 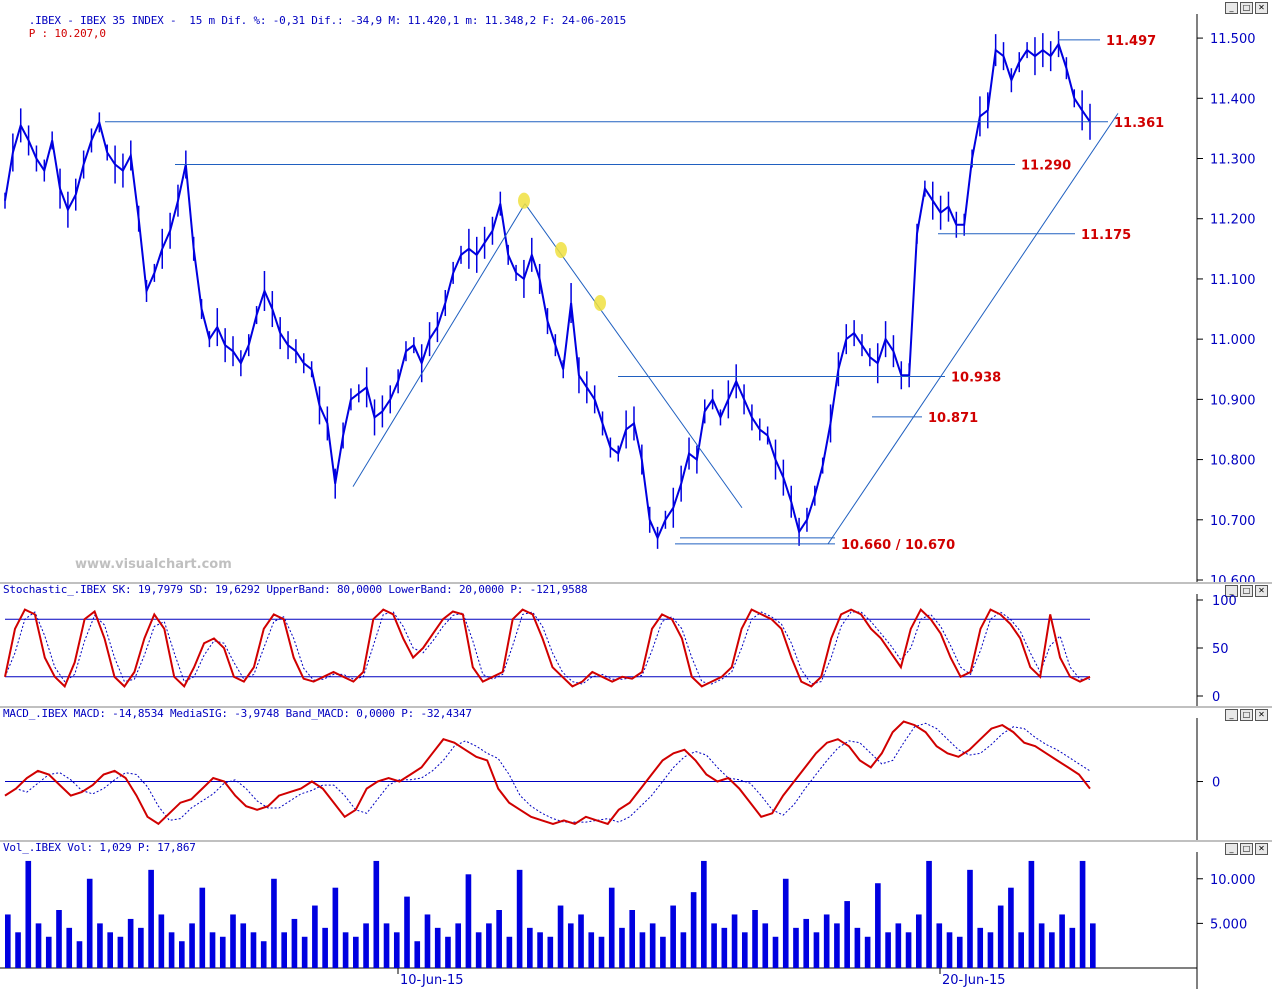 I want to click on trend-line, so click(x=439, y=345).